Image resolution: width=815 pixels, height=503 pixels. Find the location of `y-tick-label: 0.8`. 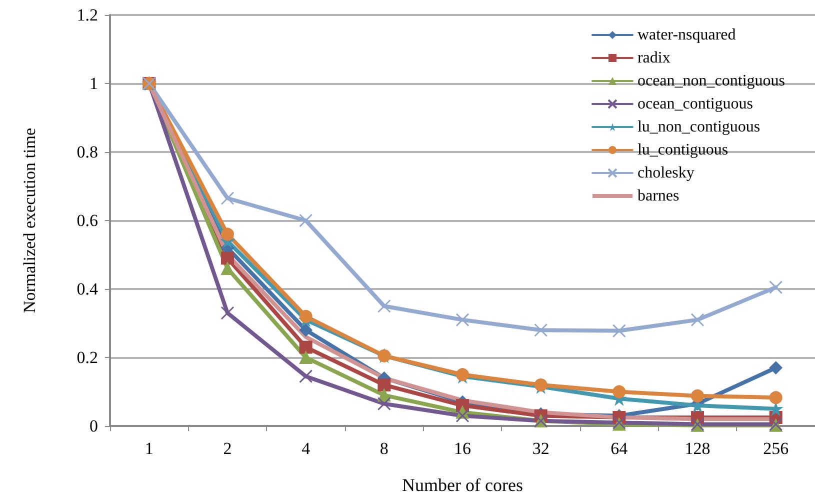

y-tick-label: 0.8 is located at coordinates (87, 152).